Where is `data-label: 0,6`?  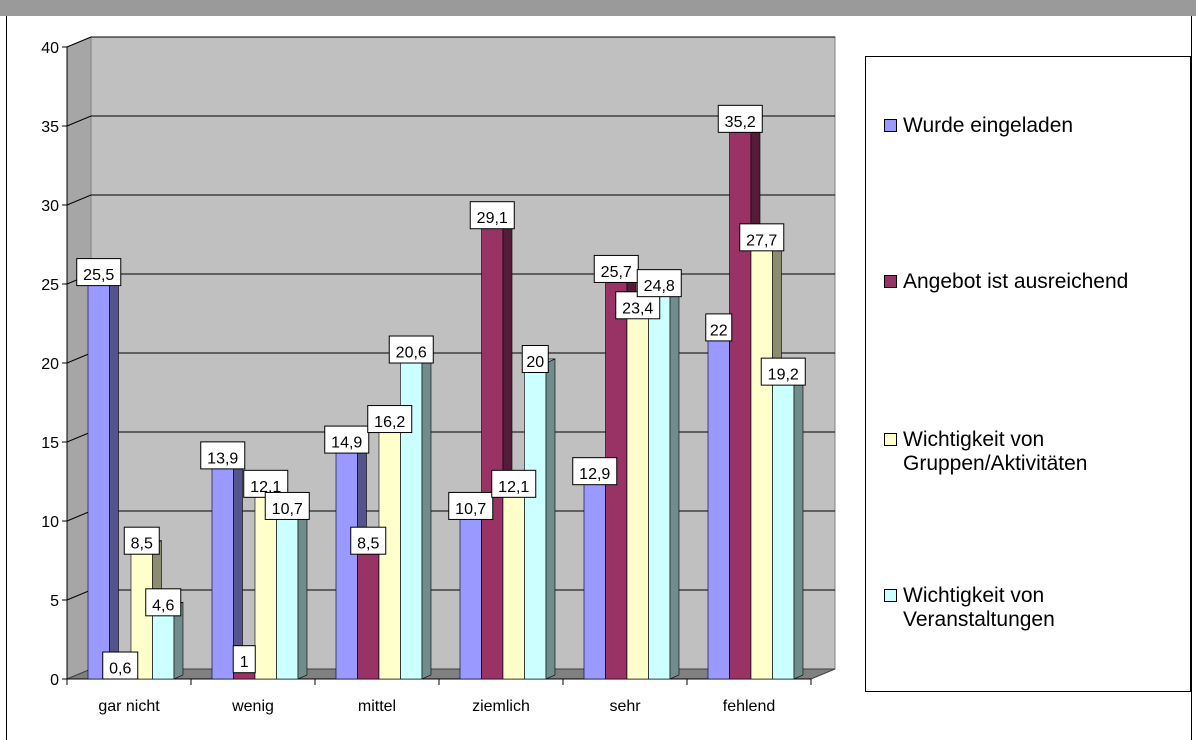
data-label: 0,6 is located at coordinates (120, 665).